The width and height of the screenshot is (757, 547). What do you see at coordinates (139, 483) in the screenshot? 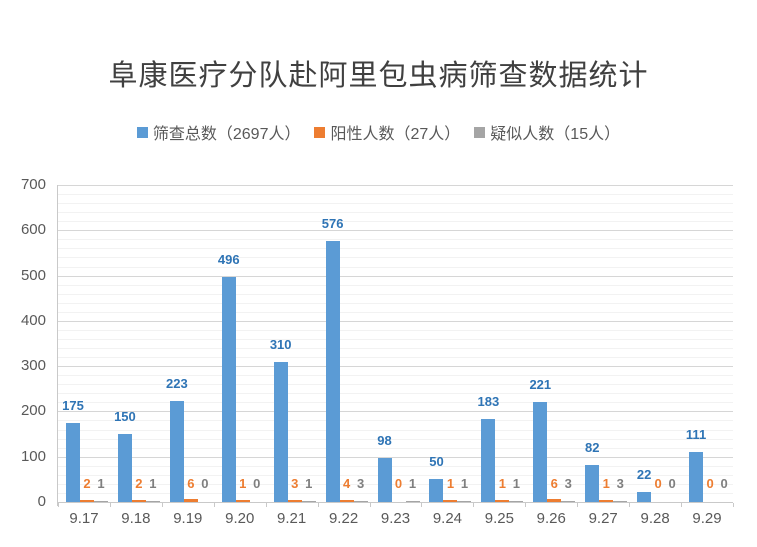
I see `bar-label-positive: 2` at bounding box center [139, 483].